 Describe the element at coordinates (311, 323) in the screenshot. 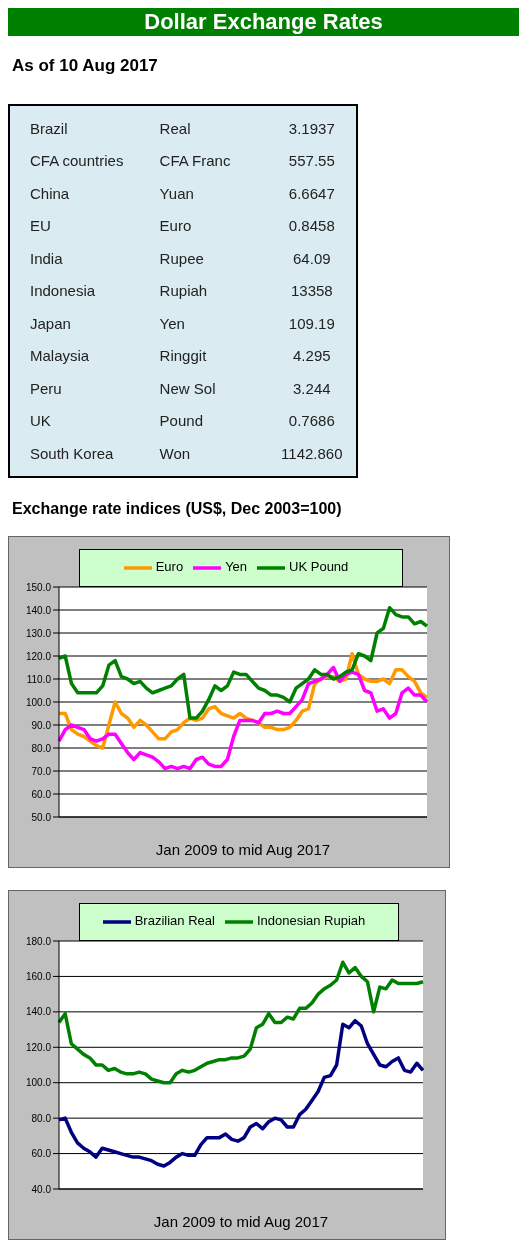

I see `text: 109.19` at that location.